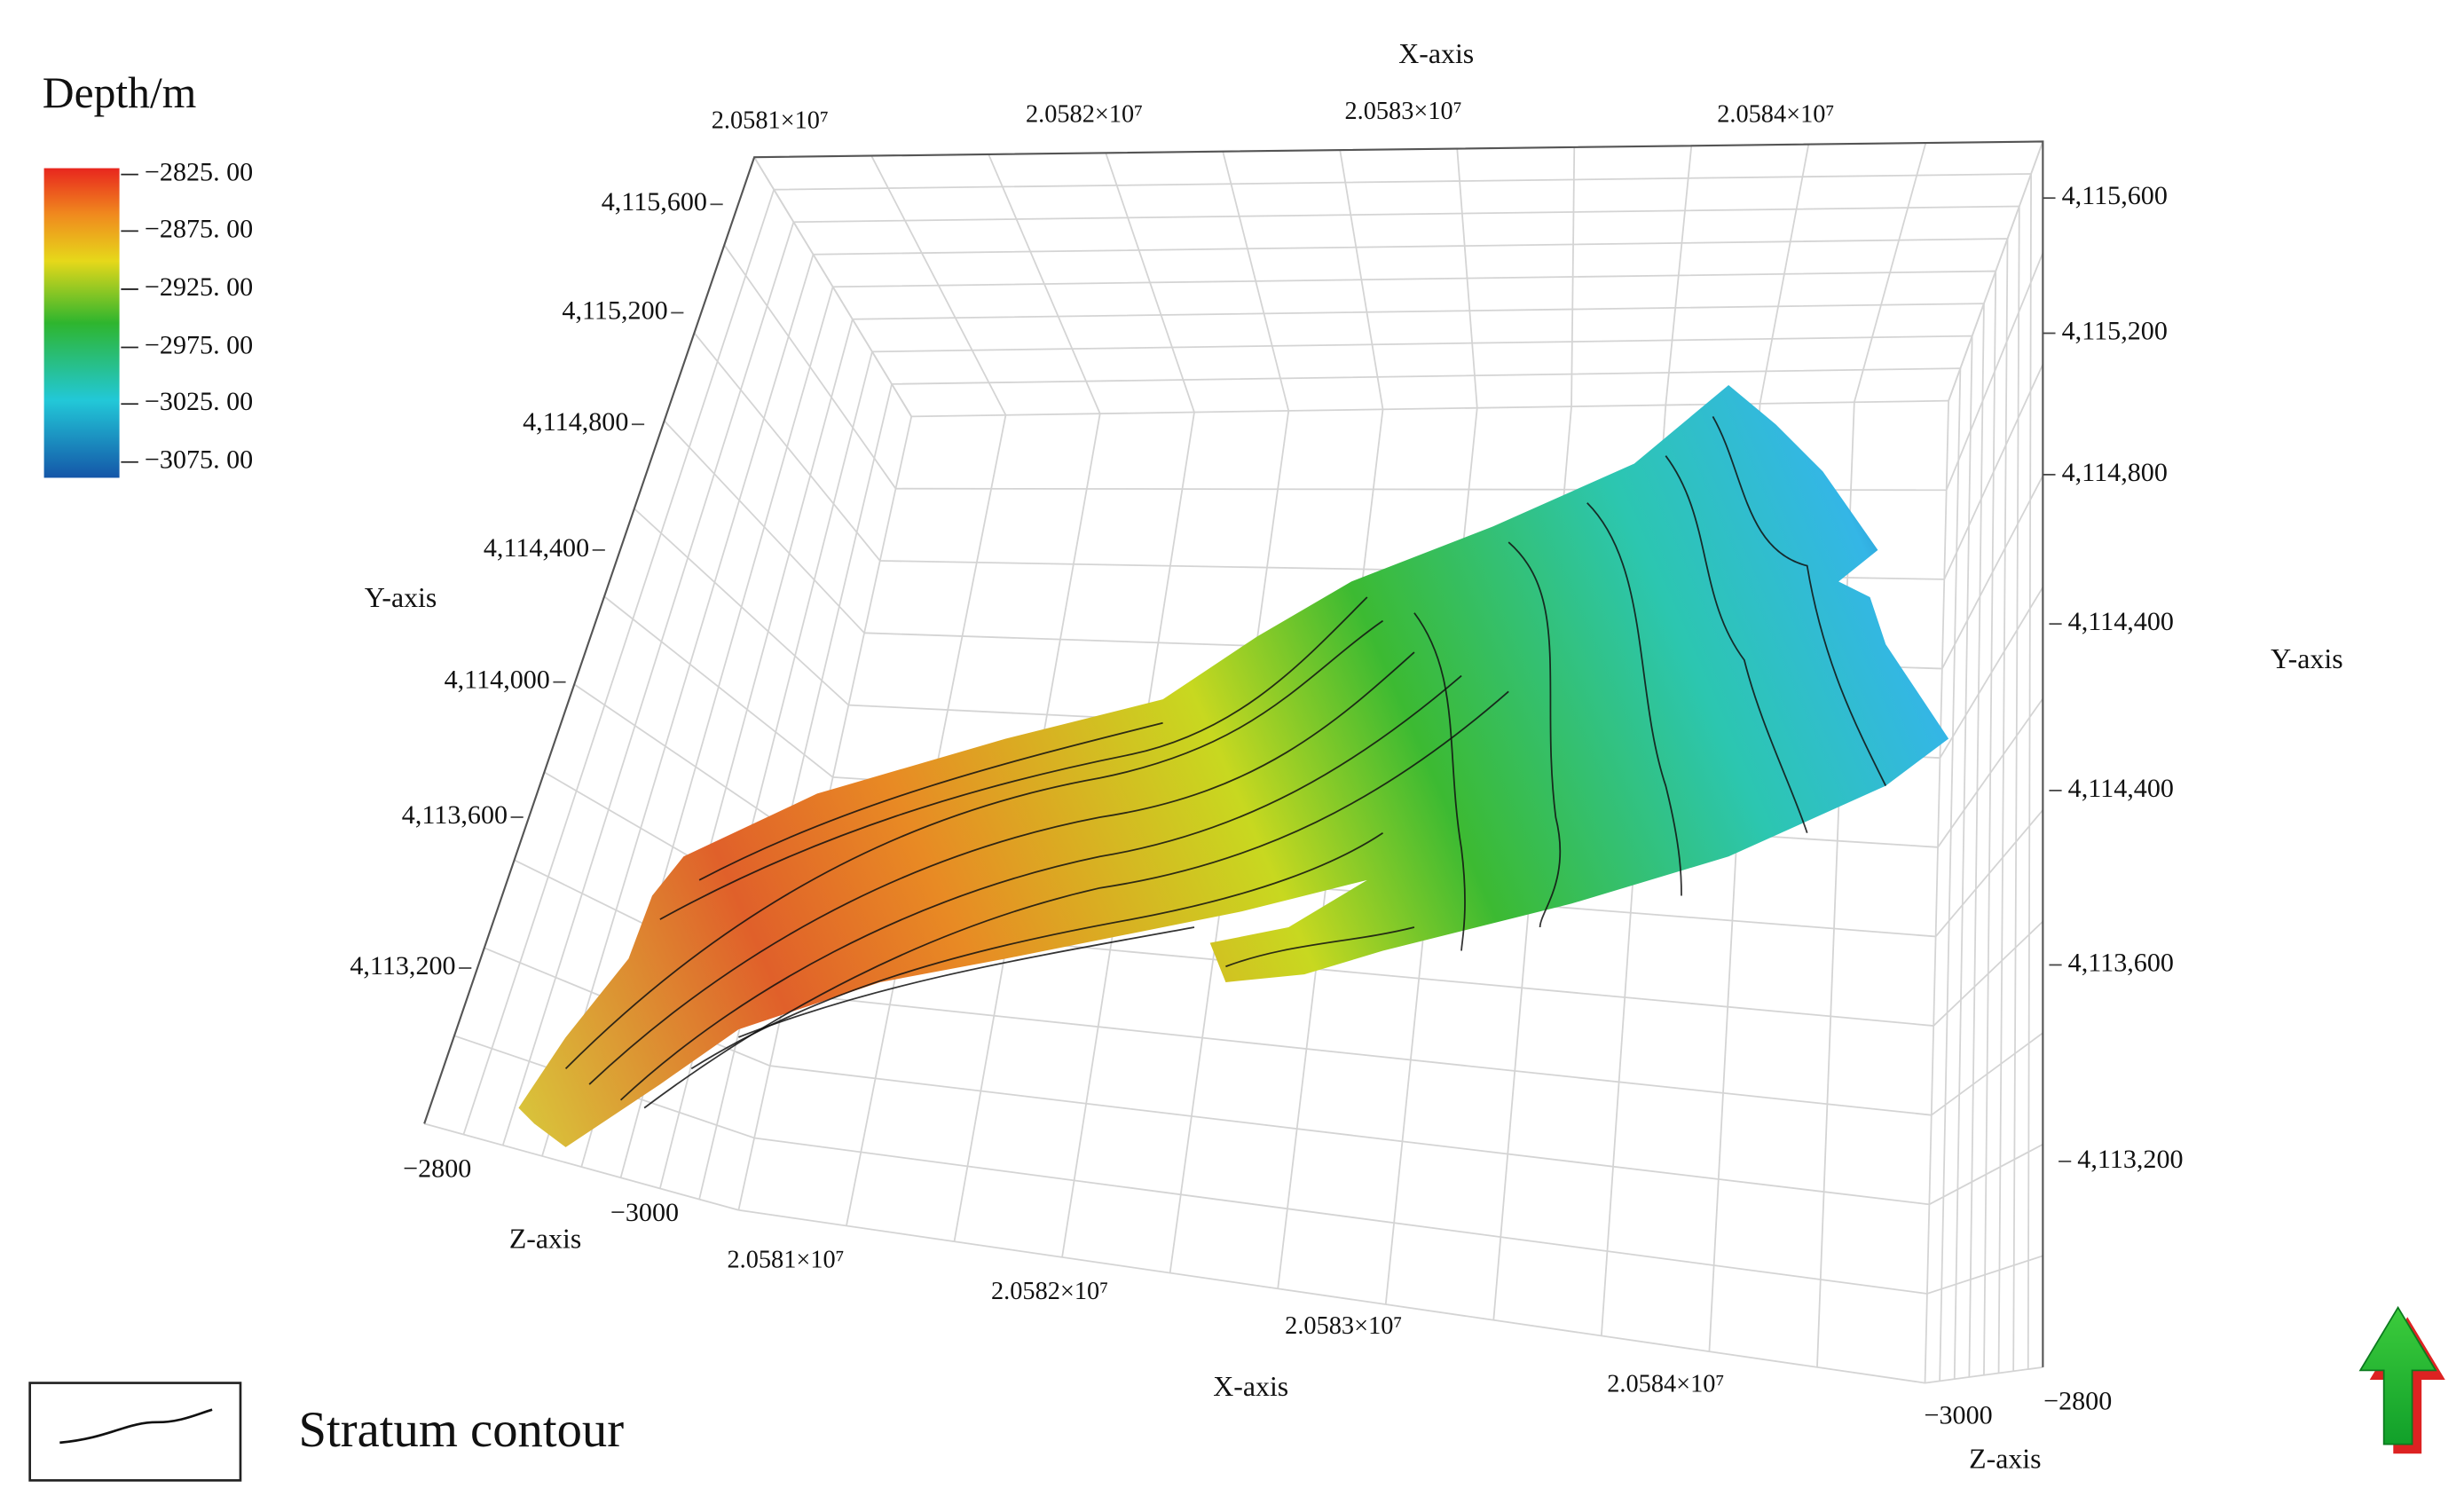 This screenshot has width=2464, height=1504. What do you see at coordinates (2401, 1379) in the screenshot?
I see `north-arrow` at bounding box center [2401, 1379].